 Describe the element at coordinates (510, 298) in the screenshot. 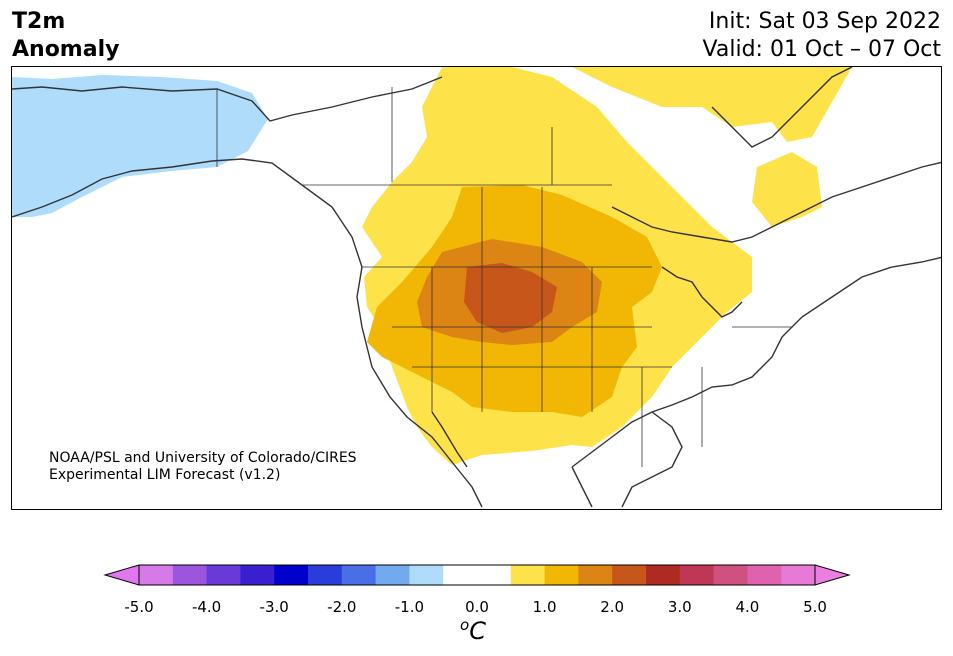

I see `warm-anomaly-level4` at that location.